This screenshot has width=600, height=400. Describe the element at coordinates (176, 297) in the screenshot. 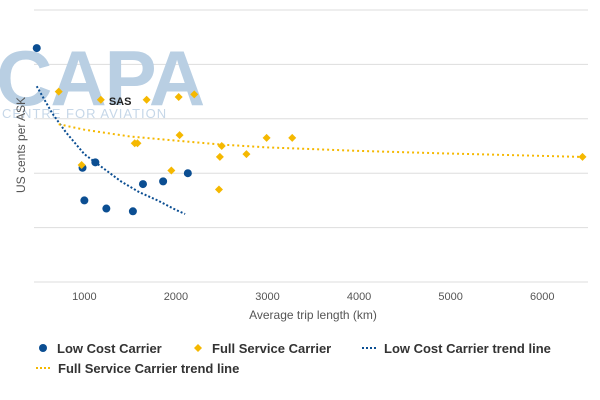

I see `x-tick-label: 2000` at that location.